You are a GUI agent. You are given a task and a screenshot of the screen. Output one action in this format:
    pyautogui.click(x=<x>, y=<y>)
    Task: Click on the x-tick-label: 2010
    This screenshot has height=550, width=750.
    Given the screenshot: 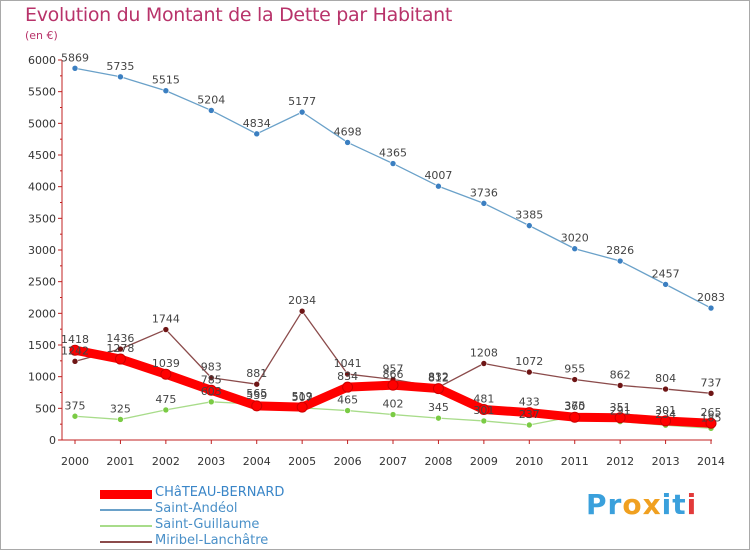 What is the action you would take?
    pyautogui.click(x=529, y=461)
    